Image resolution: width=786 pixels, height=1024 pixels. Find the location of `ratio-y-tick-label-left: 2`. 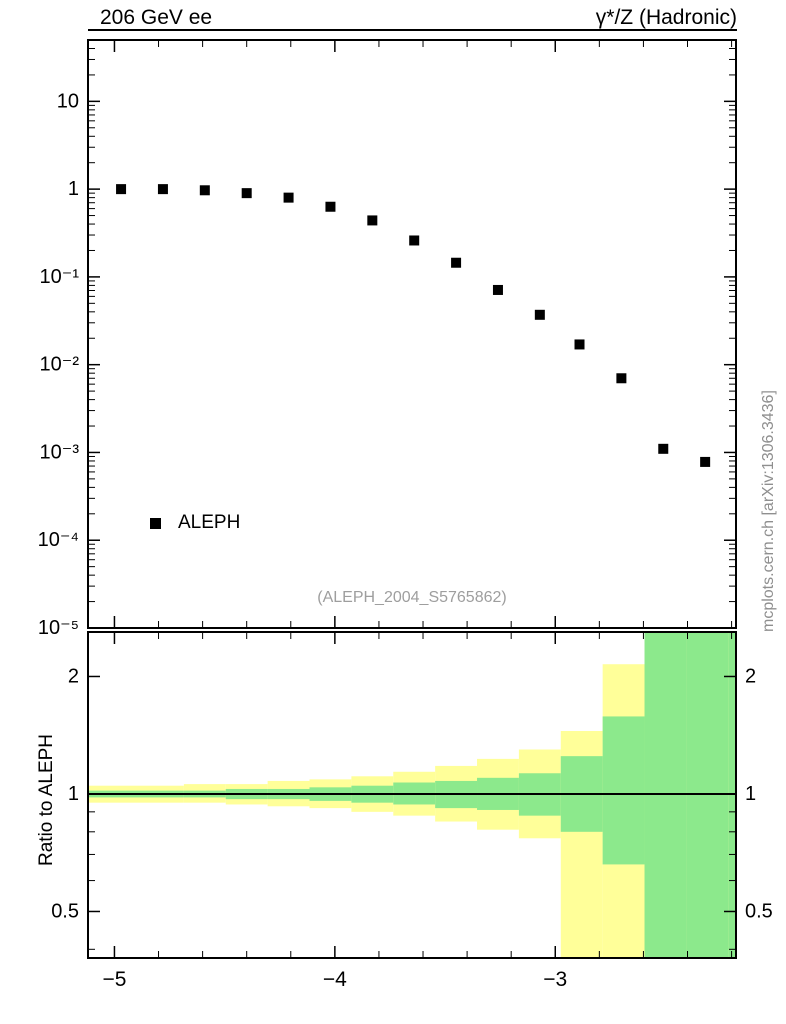

ratio-y-tick-label-left: 2 is located at coordinates (73, 676).